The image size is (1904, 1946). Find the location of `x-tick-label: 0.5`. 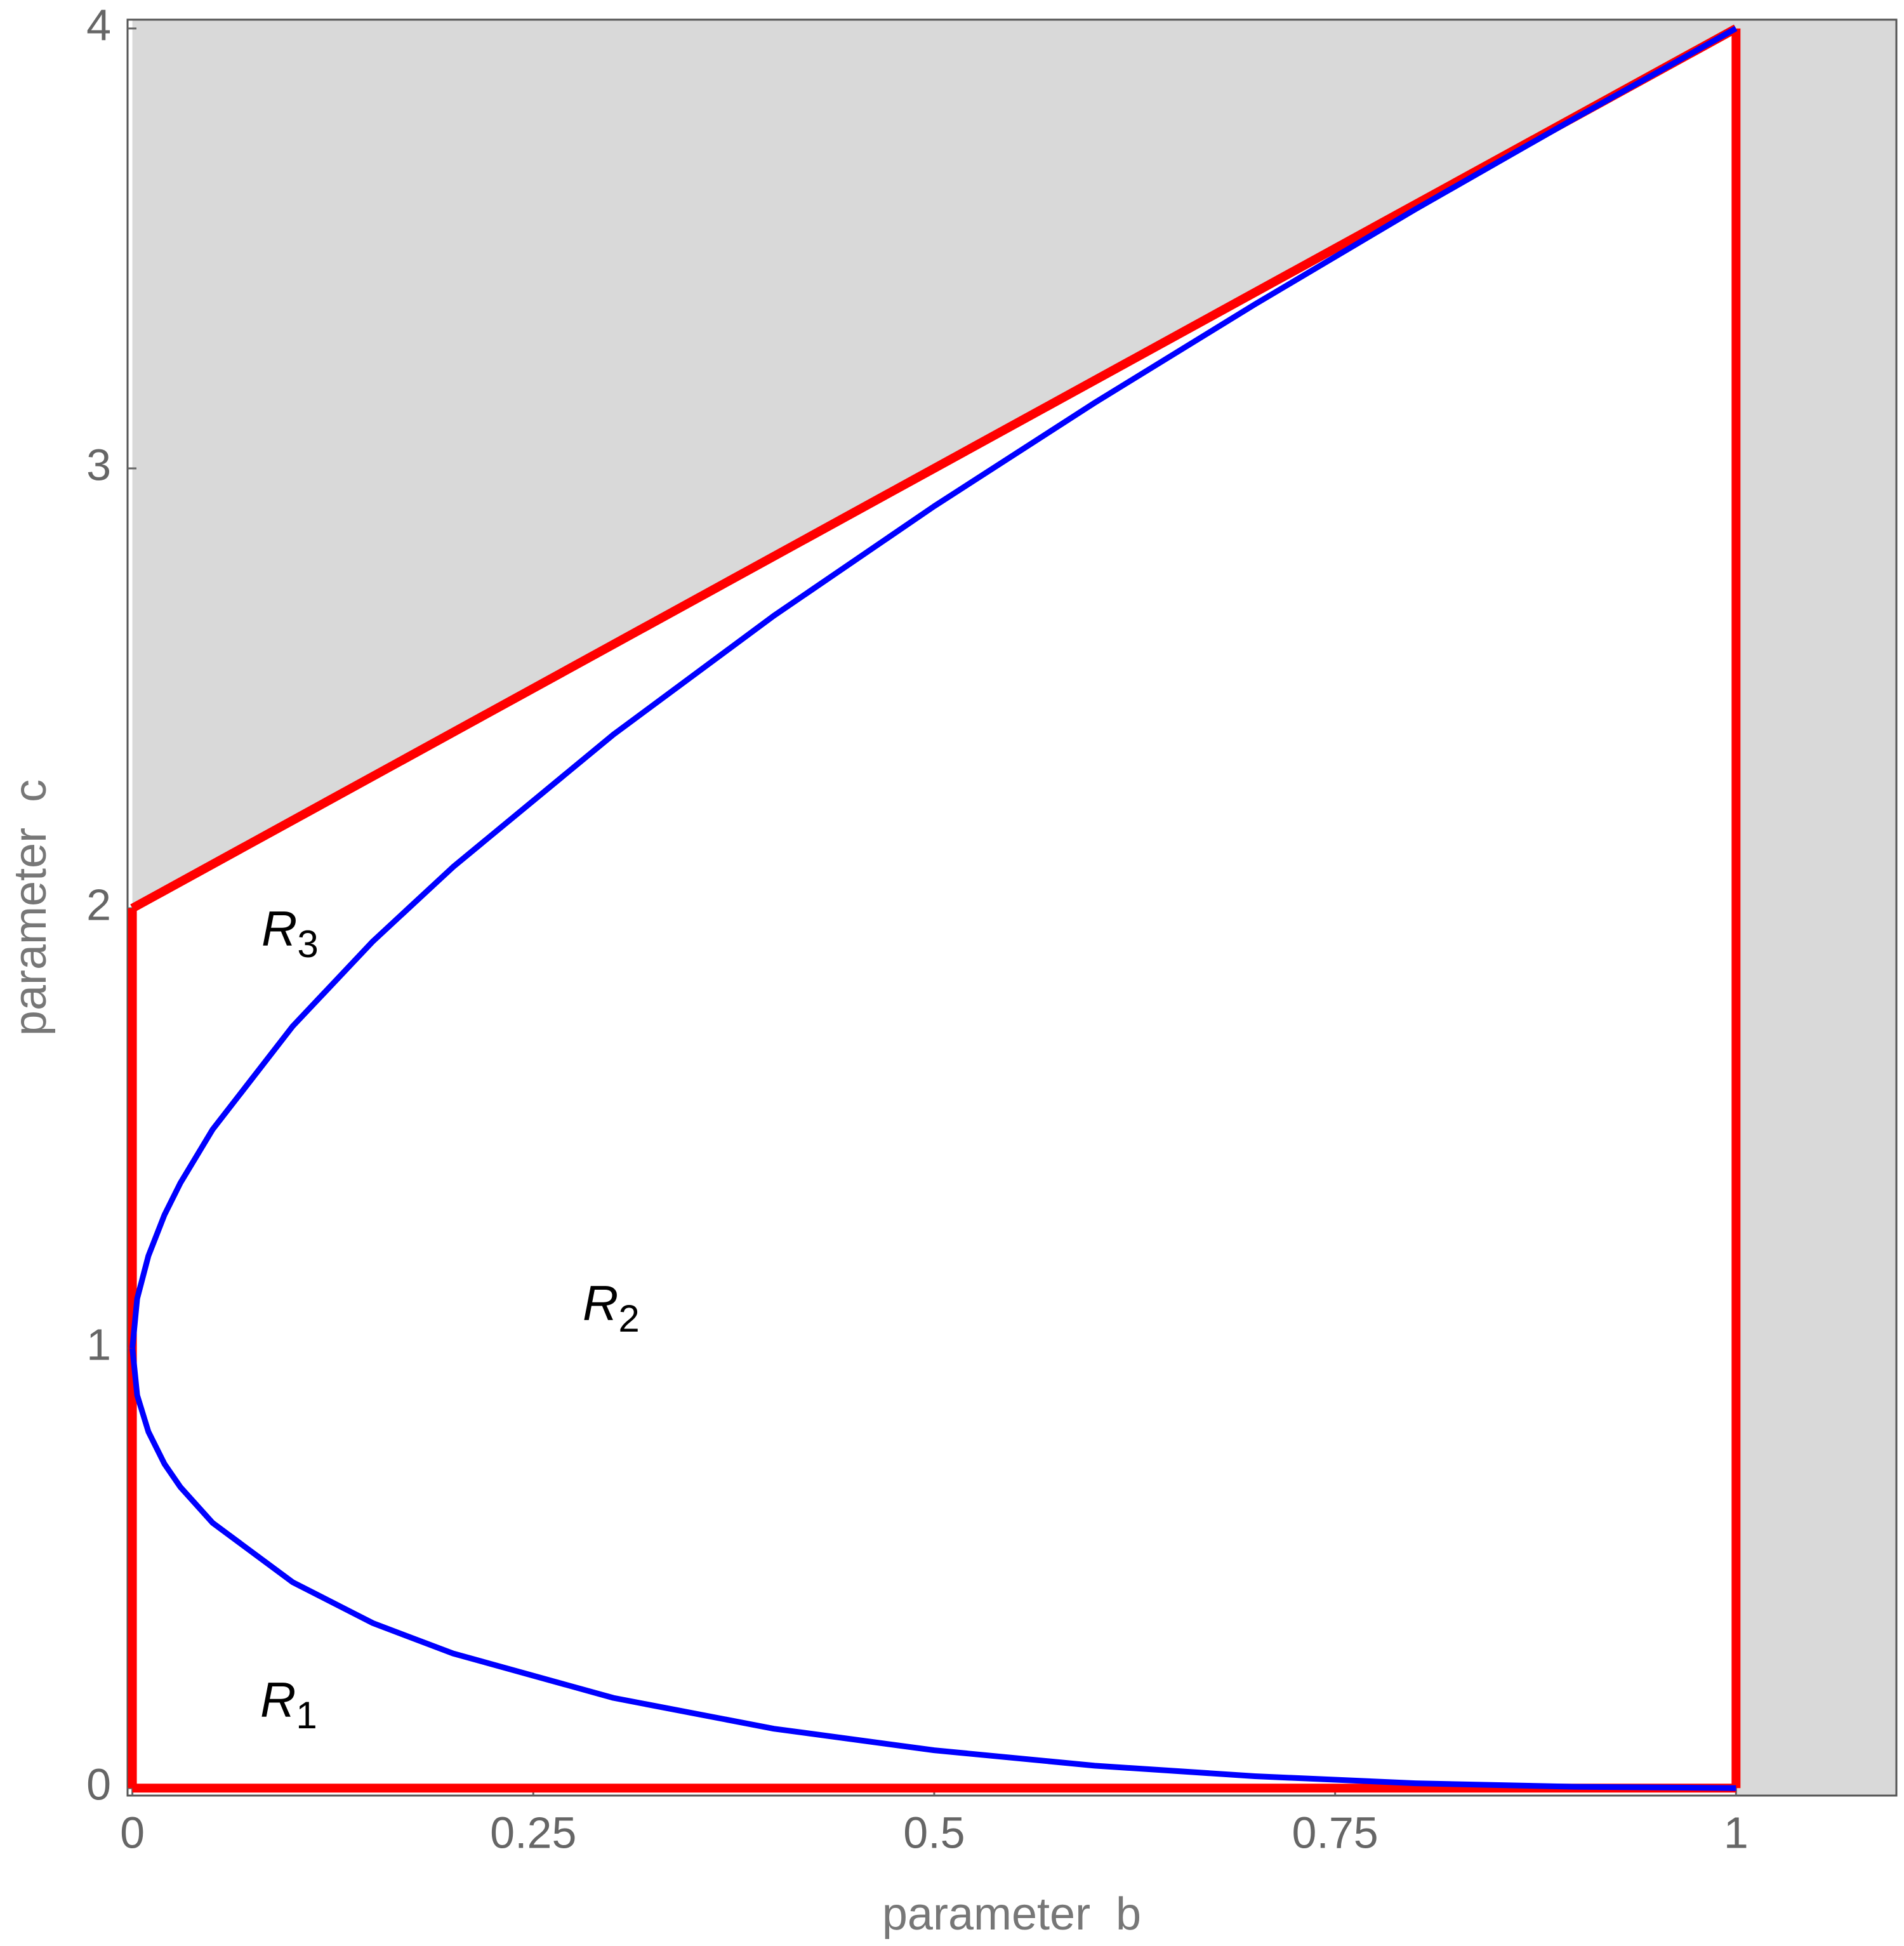

x-tick-label: 0.5 is located at coordinates (934, 1832).